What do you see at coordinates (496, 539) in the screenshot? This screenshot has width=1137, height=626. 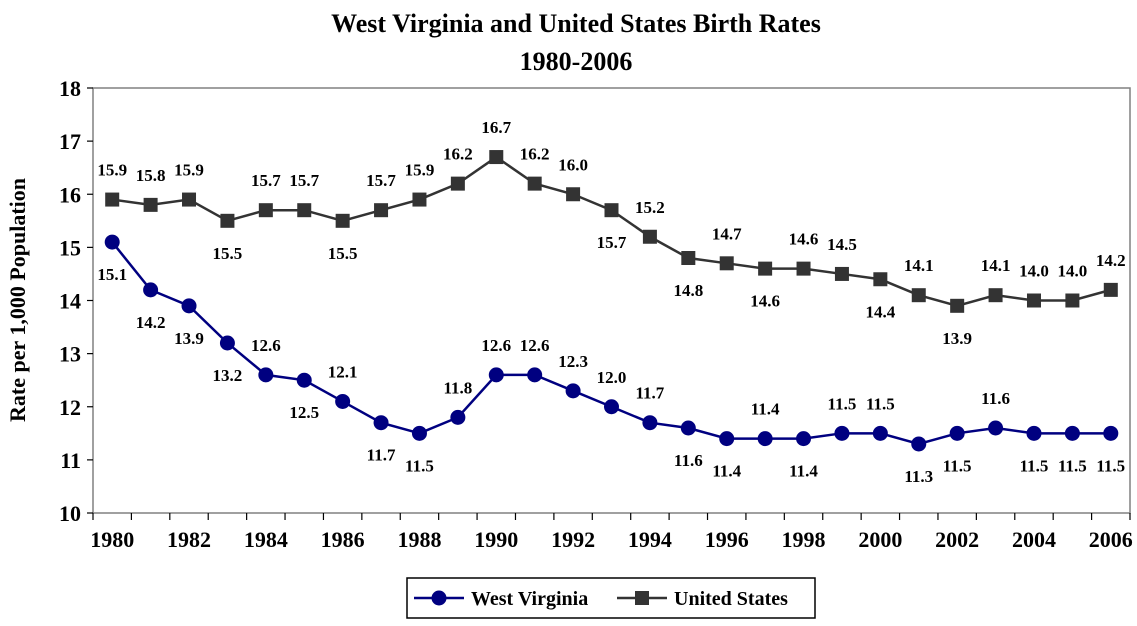 I see `x-tick-label: 1990` at bounding box center [496, 539].